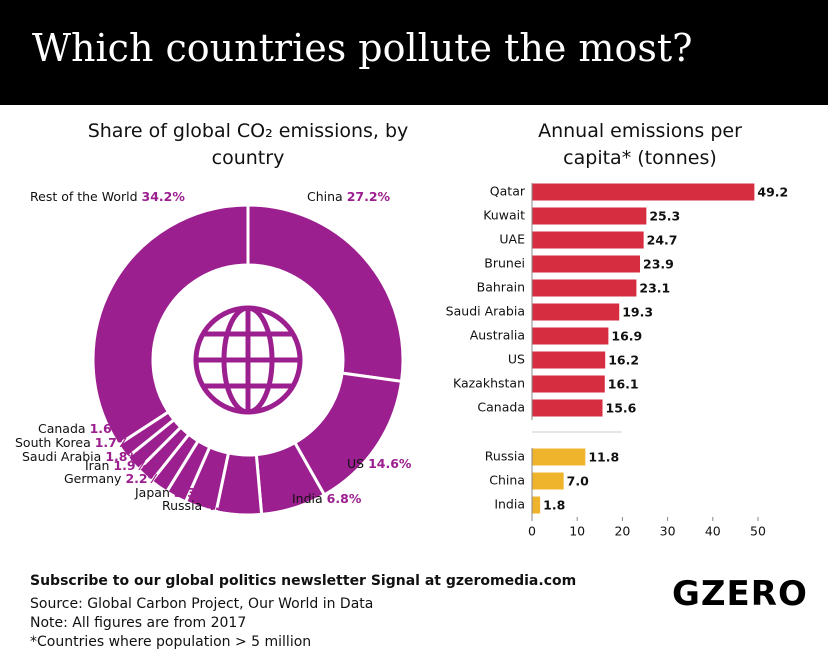 The width and height of the screenshot is (828, 655). Describe the element at coordinates (516, 359) in the screenshot. I see `bar-category: US` at that location.